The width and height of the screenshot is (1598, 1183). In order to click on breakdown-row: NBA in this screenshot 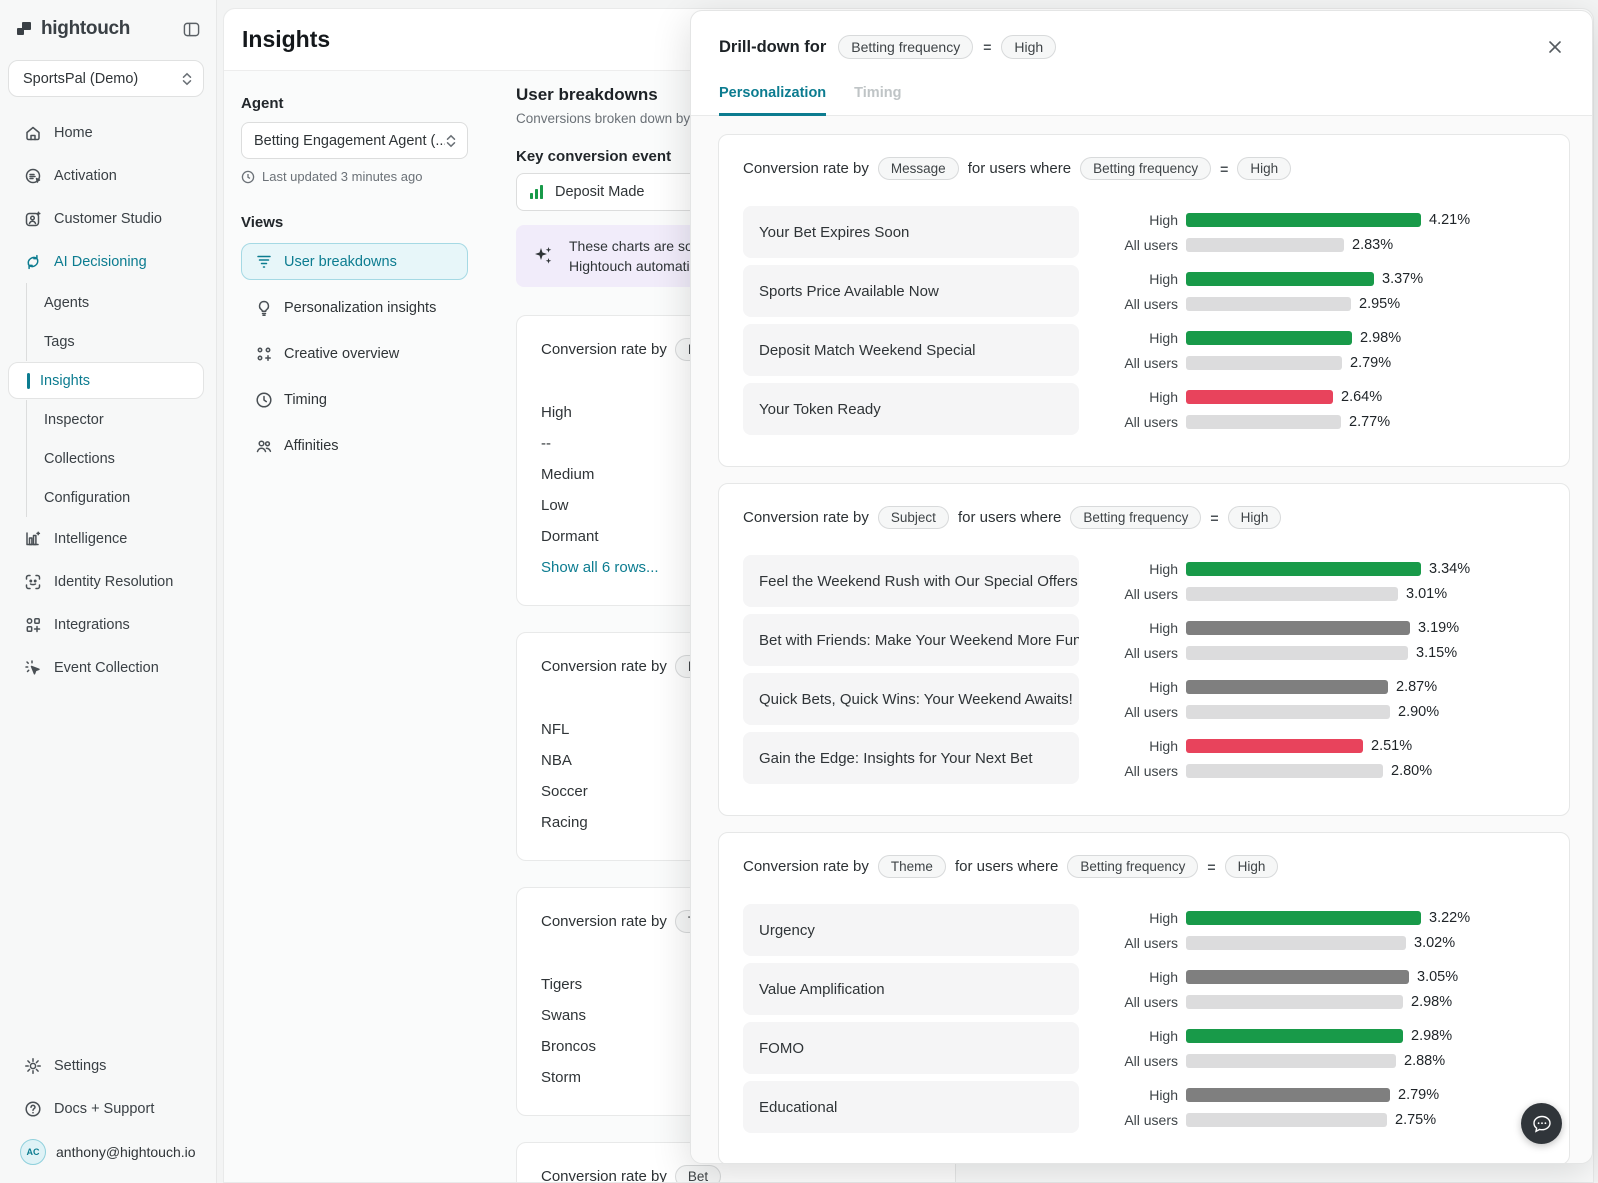, I will do `click(556, 760)`.